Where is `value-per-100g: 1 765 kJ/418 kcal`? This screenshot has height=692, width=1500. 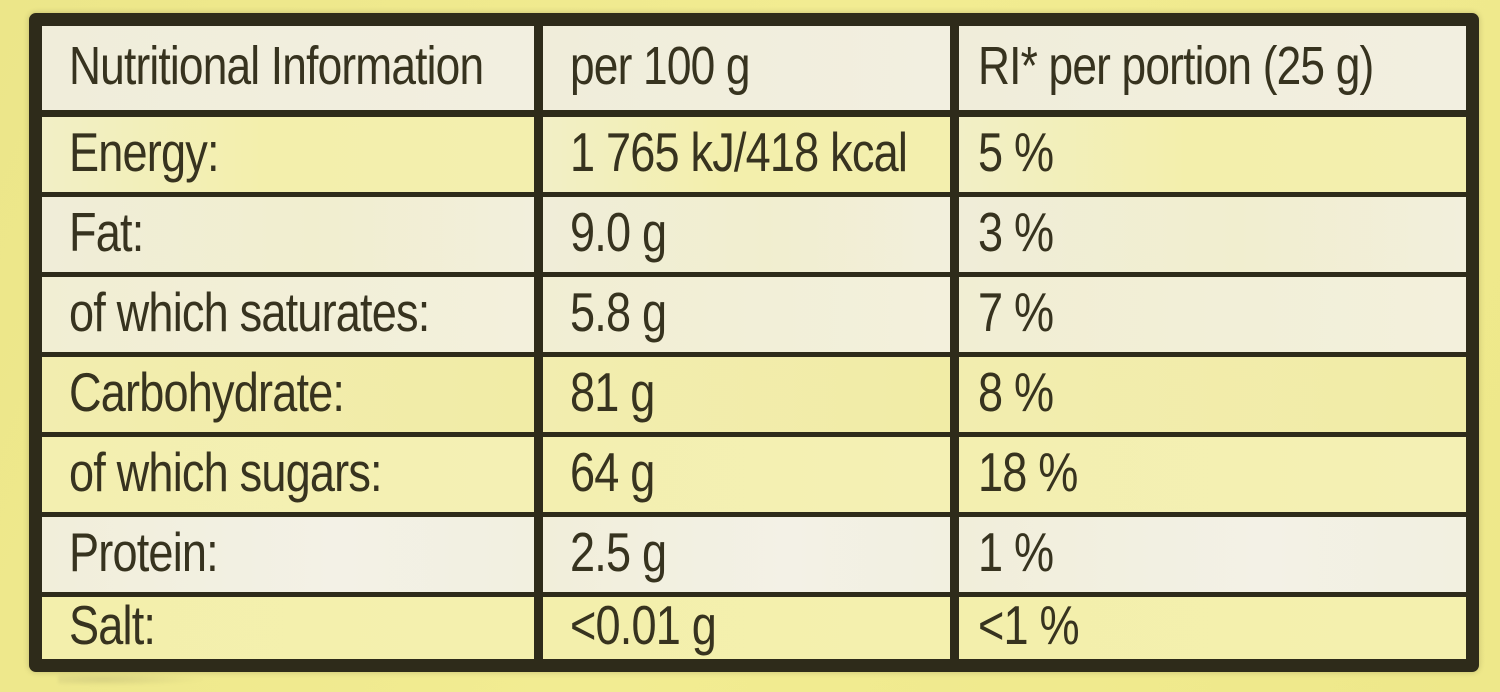
value-per-100g: 1 765 kJ/418 kcal is located at coordinates (739, 152).